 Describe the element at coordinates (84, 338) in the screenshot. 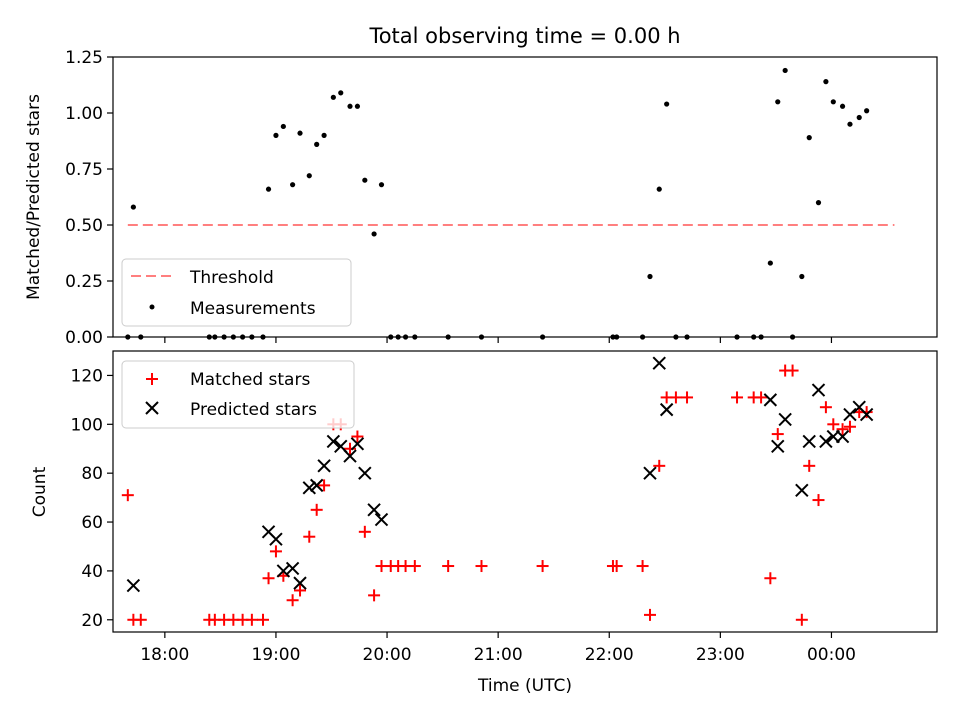

I see `top-y-tick-label: 0.00` at that location.